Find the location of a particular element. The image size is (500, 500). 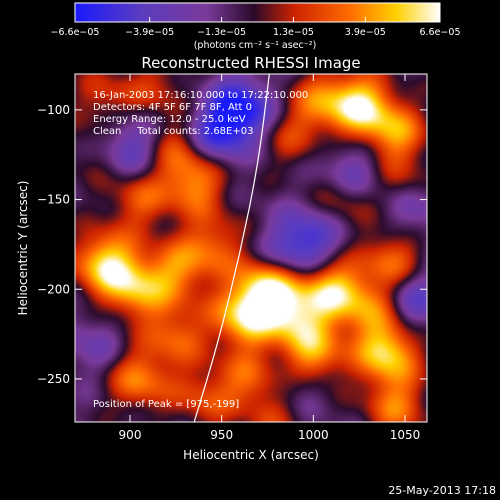

annotation-clean: Clean Total counts: 2.68E+03 is located at coordinates (173, 131).